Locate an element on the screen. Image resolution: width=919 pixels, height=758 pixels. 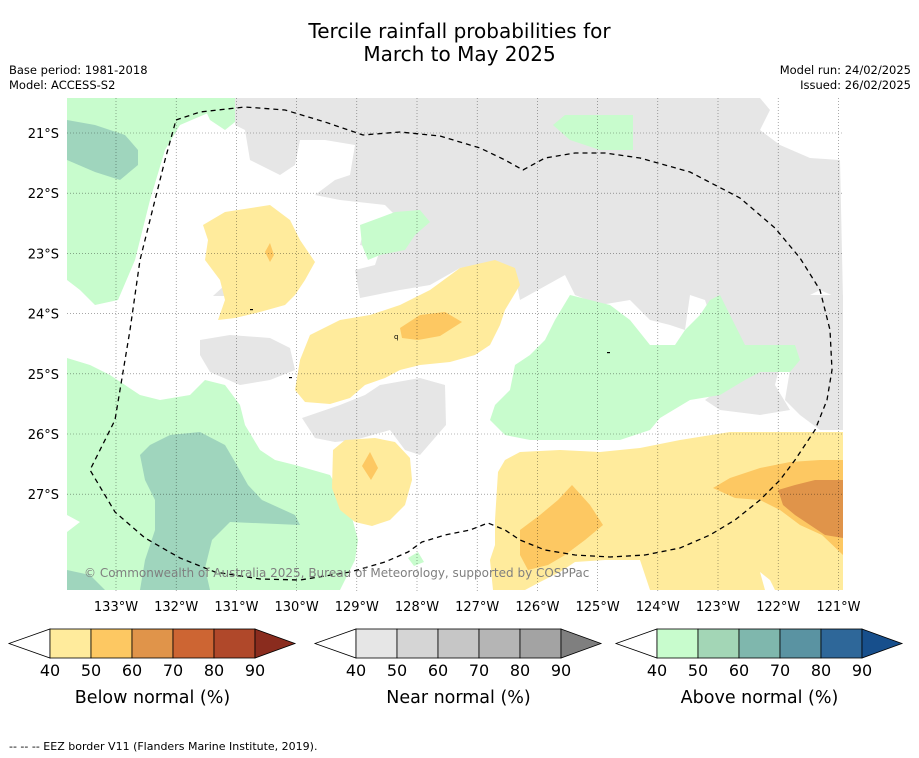
longitude-label: 125°W is located at coordinates (598, 607).